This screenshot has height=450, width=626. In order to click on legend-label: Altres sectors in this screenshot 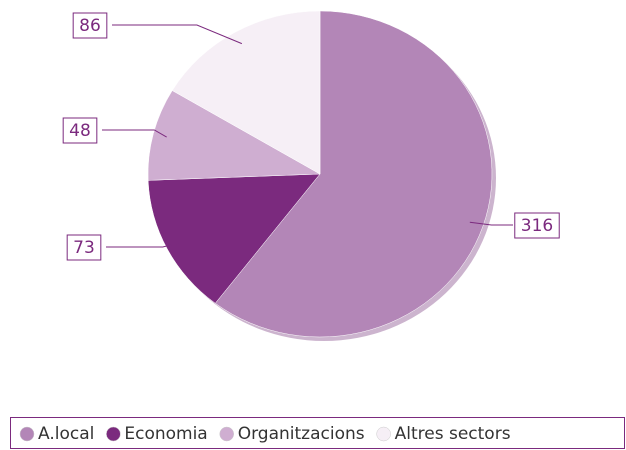, I will do `click(453, 434)`.